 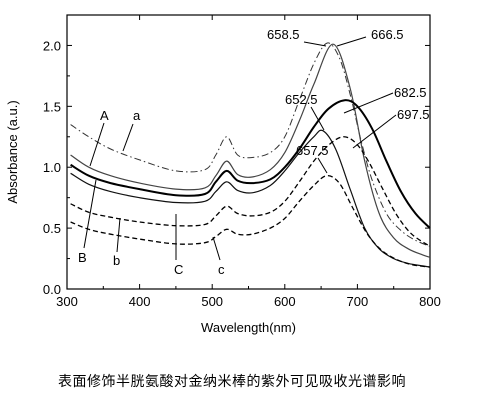 What do you see at coordinates (137, 115) in the screenshot?
I see `curve-label-a: a` at bounding box center [137, 115].